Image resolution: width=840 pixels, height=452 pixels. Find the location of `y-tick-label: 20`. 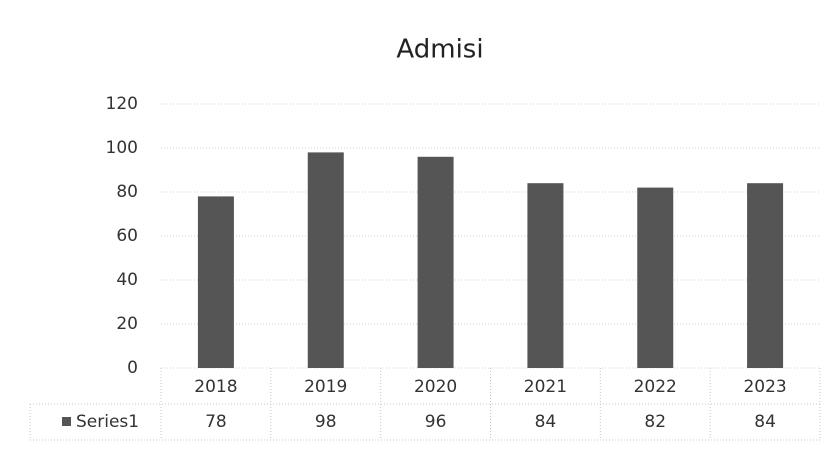

y-tick-label: 20 is located at coordinates (127, 324).